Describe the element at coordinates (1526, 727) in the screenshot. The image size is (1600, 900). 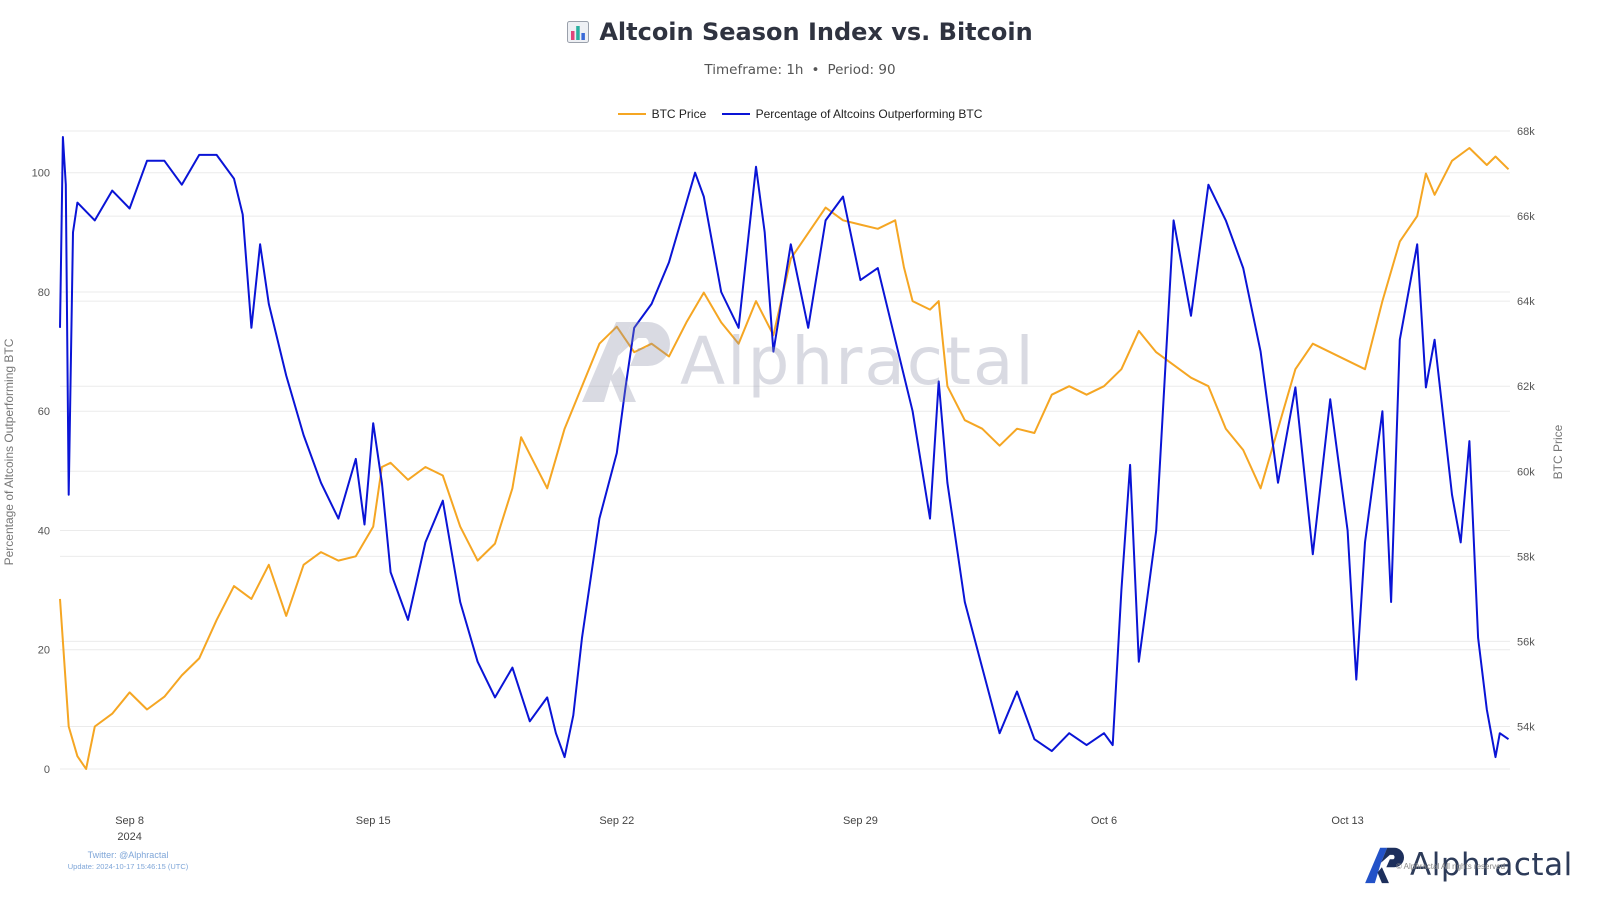
I see `y-right-tick-label: 54k` at that location.